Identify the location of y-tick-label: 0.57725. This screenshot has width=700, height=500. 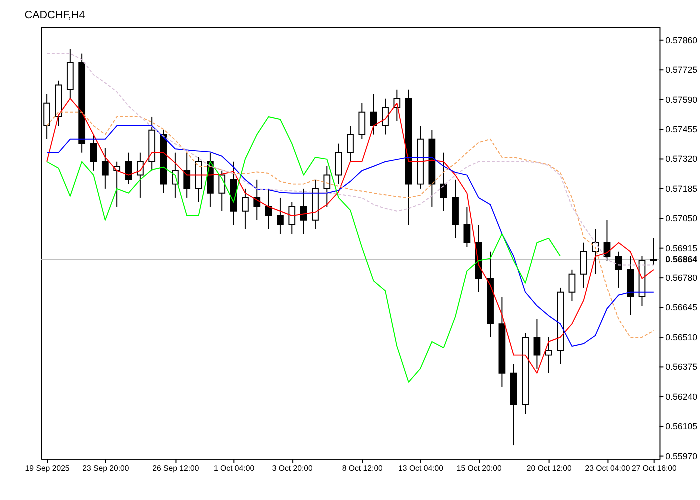
(682, 70).